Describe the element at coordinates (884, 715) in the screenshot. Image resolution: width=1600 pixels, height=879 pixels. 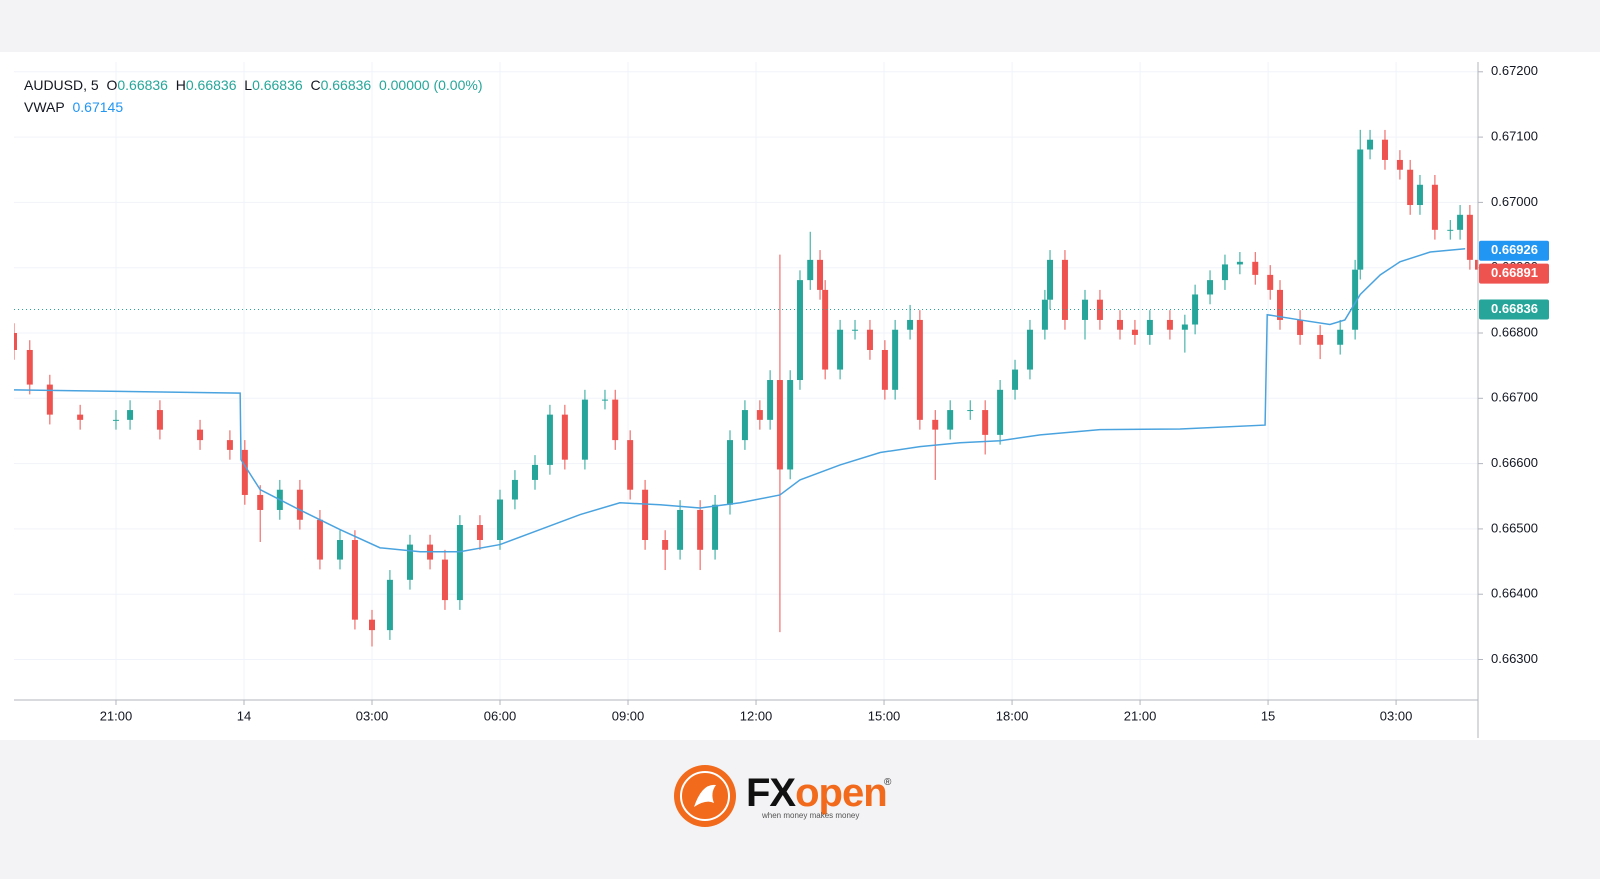
I see `x-tick-label: 15:00` at that location.